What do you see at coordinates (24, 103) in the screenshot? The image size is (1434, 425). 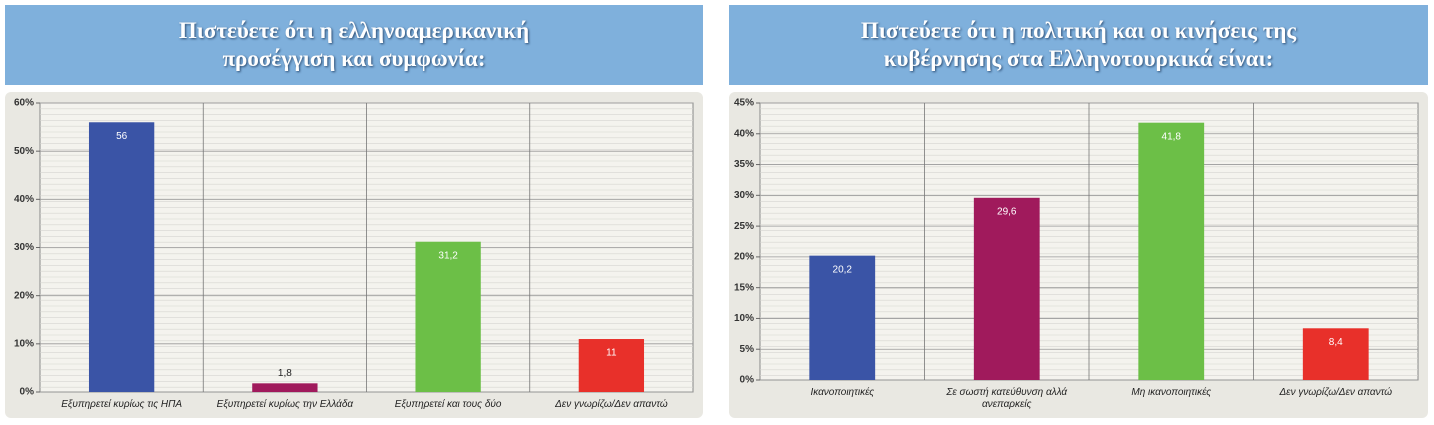 I see `y-tick-label: 60%` at bounding box center [24, 103].